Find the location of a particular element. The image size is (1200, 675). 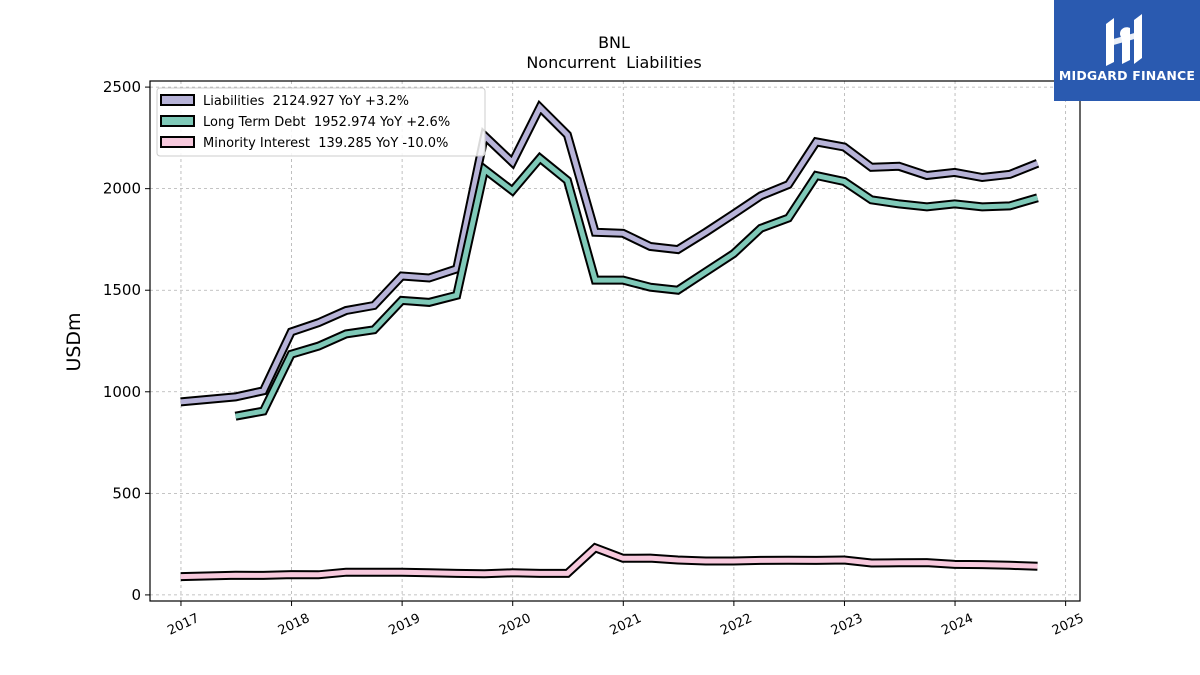

long-term-debt-legend-label: Long Term Debt 1952.974 YoY +2.6% is located at coordinates (326, 122).